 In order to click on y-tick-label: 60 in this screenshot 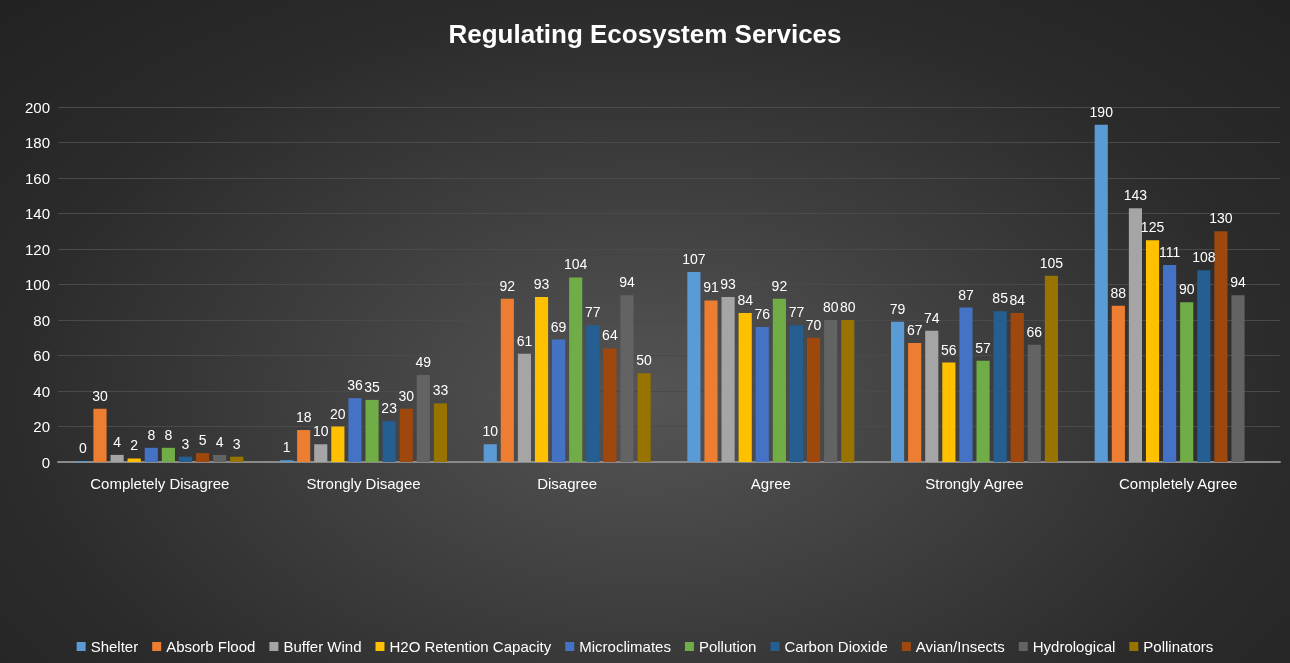, I will do `click(41, 355)`.